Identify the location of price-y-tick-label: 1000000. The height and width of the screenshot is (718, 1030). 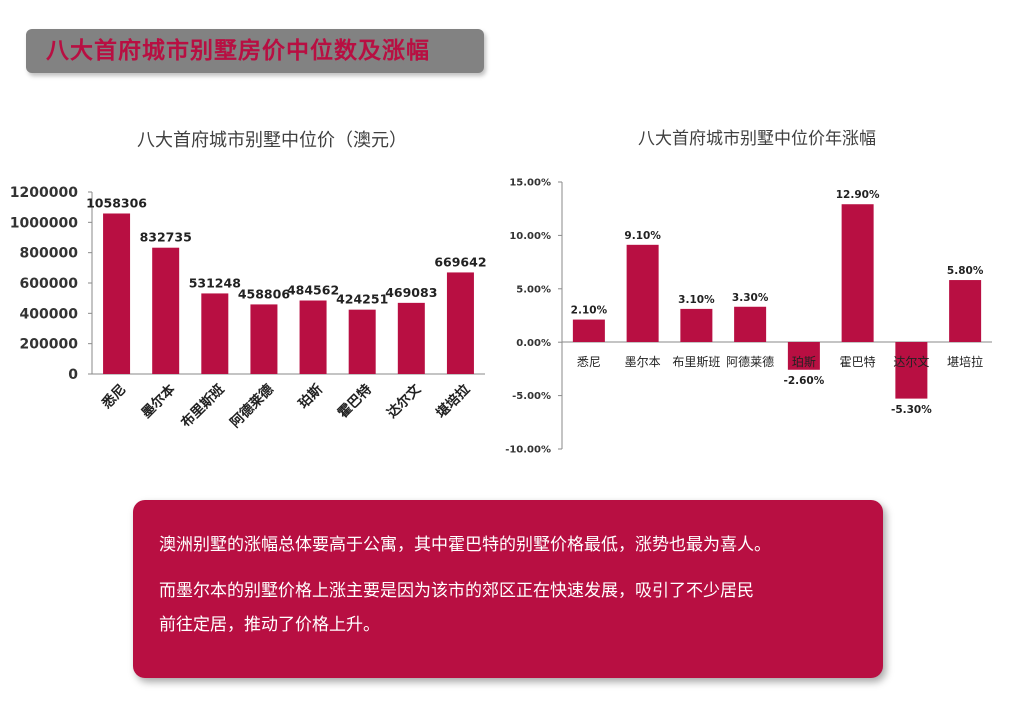
(44, 223).